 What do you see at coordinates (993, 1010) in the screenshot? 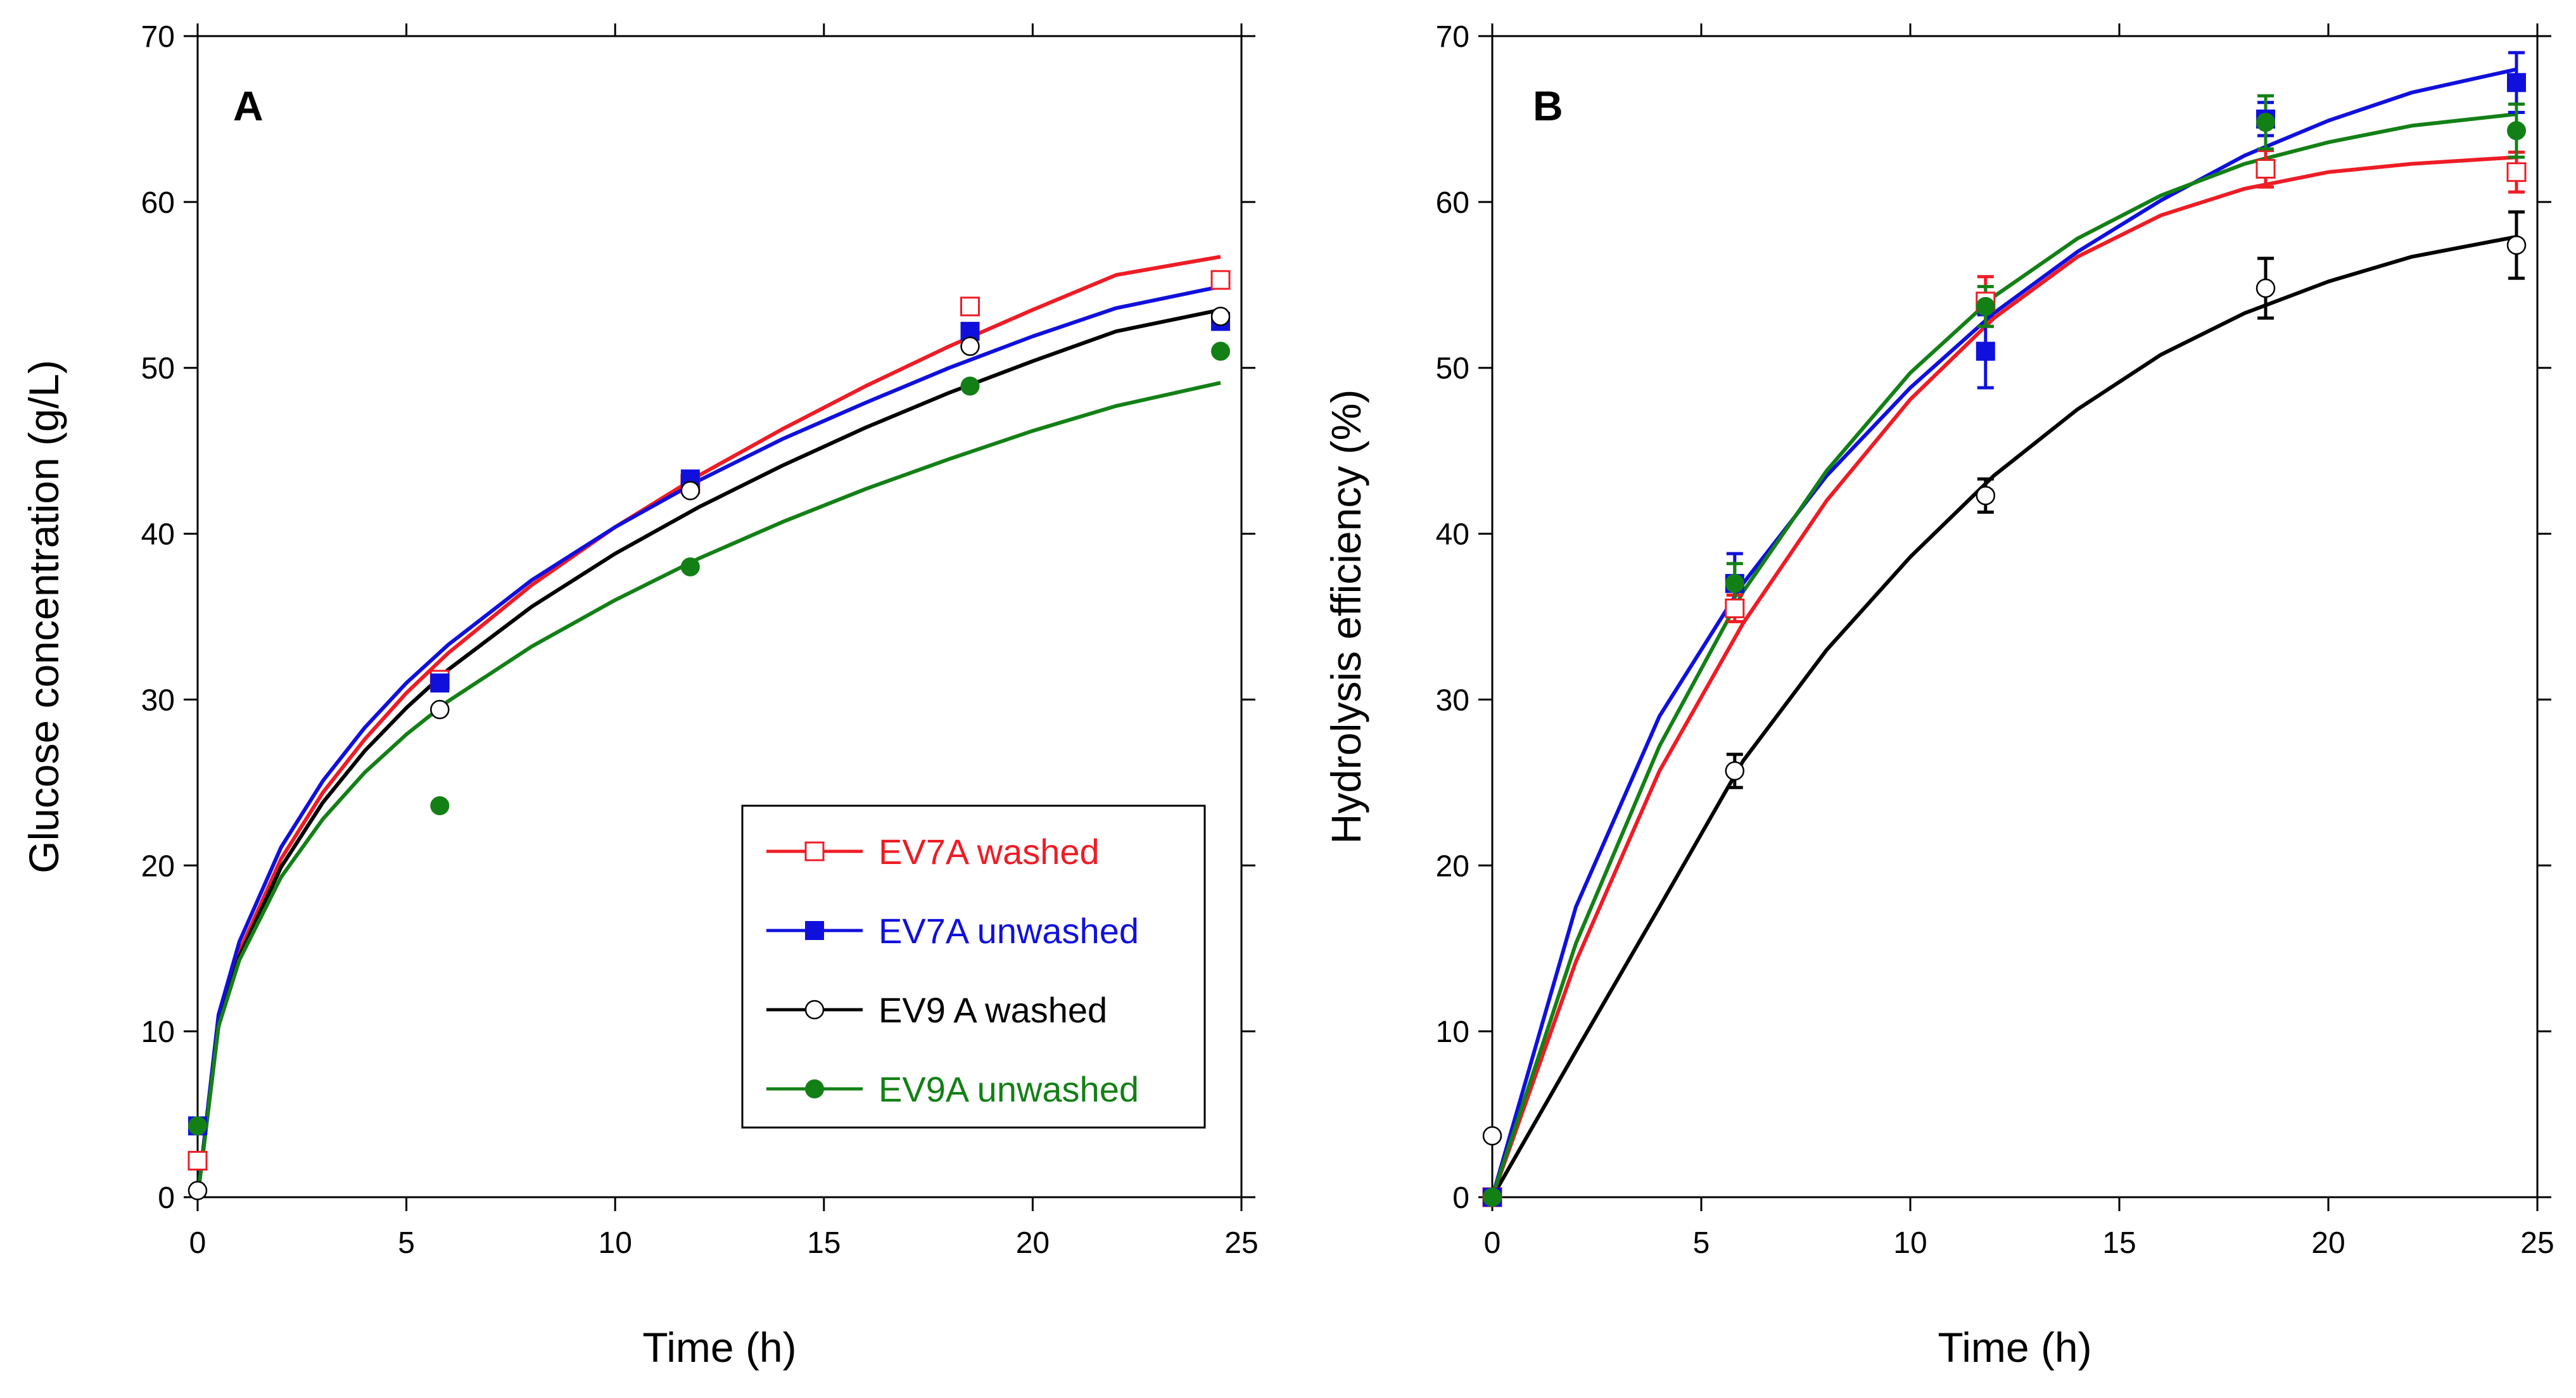
I see `legend-label: EV9 A washed` at bounding box center [993, 1010].